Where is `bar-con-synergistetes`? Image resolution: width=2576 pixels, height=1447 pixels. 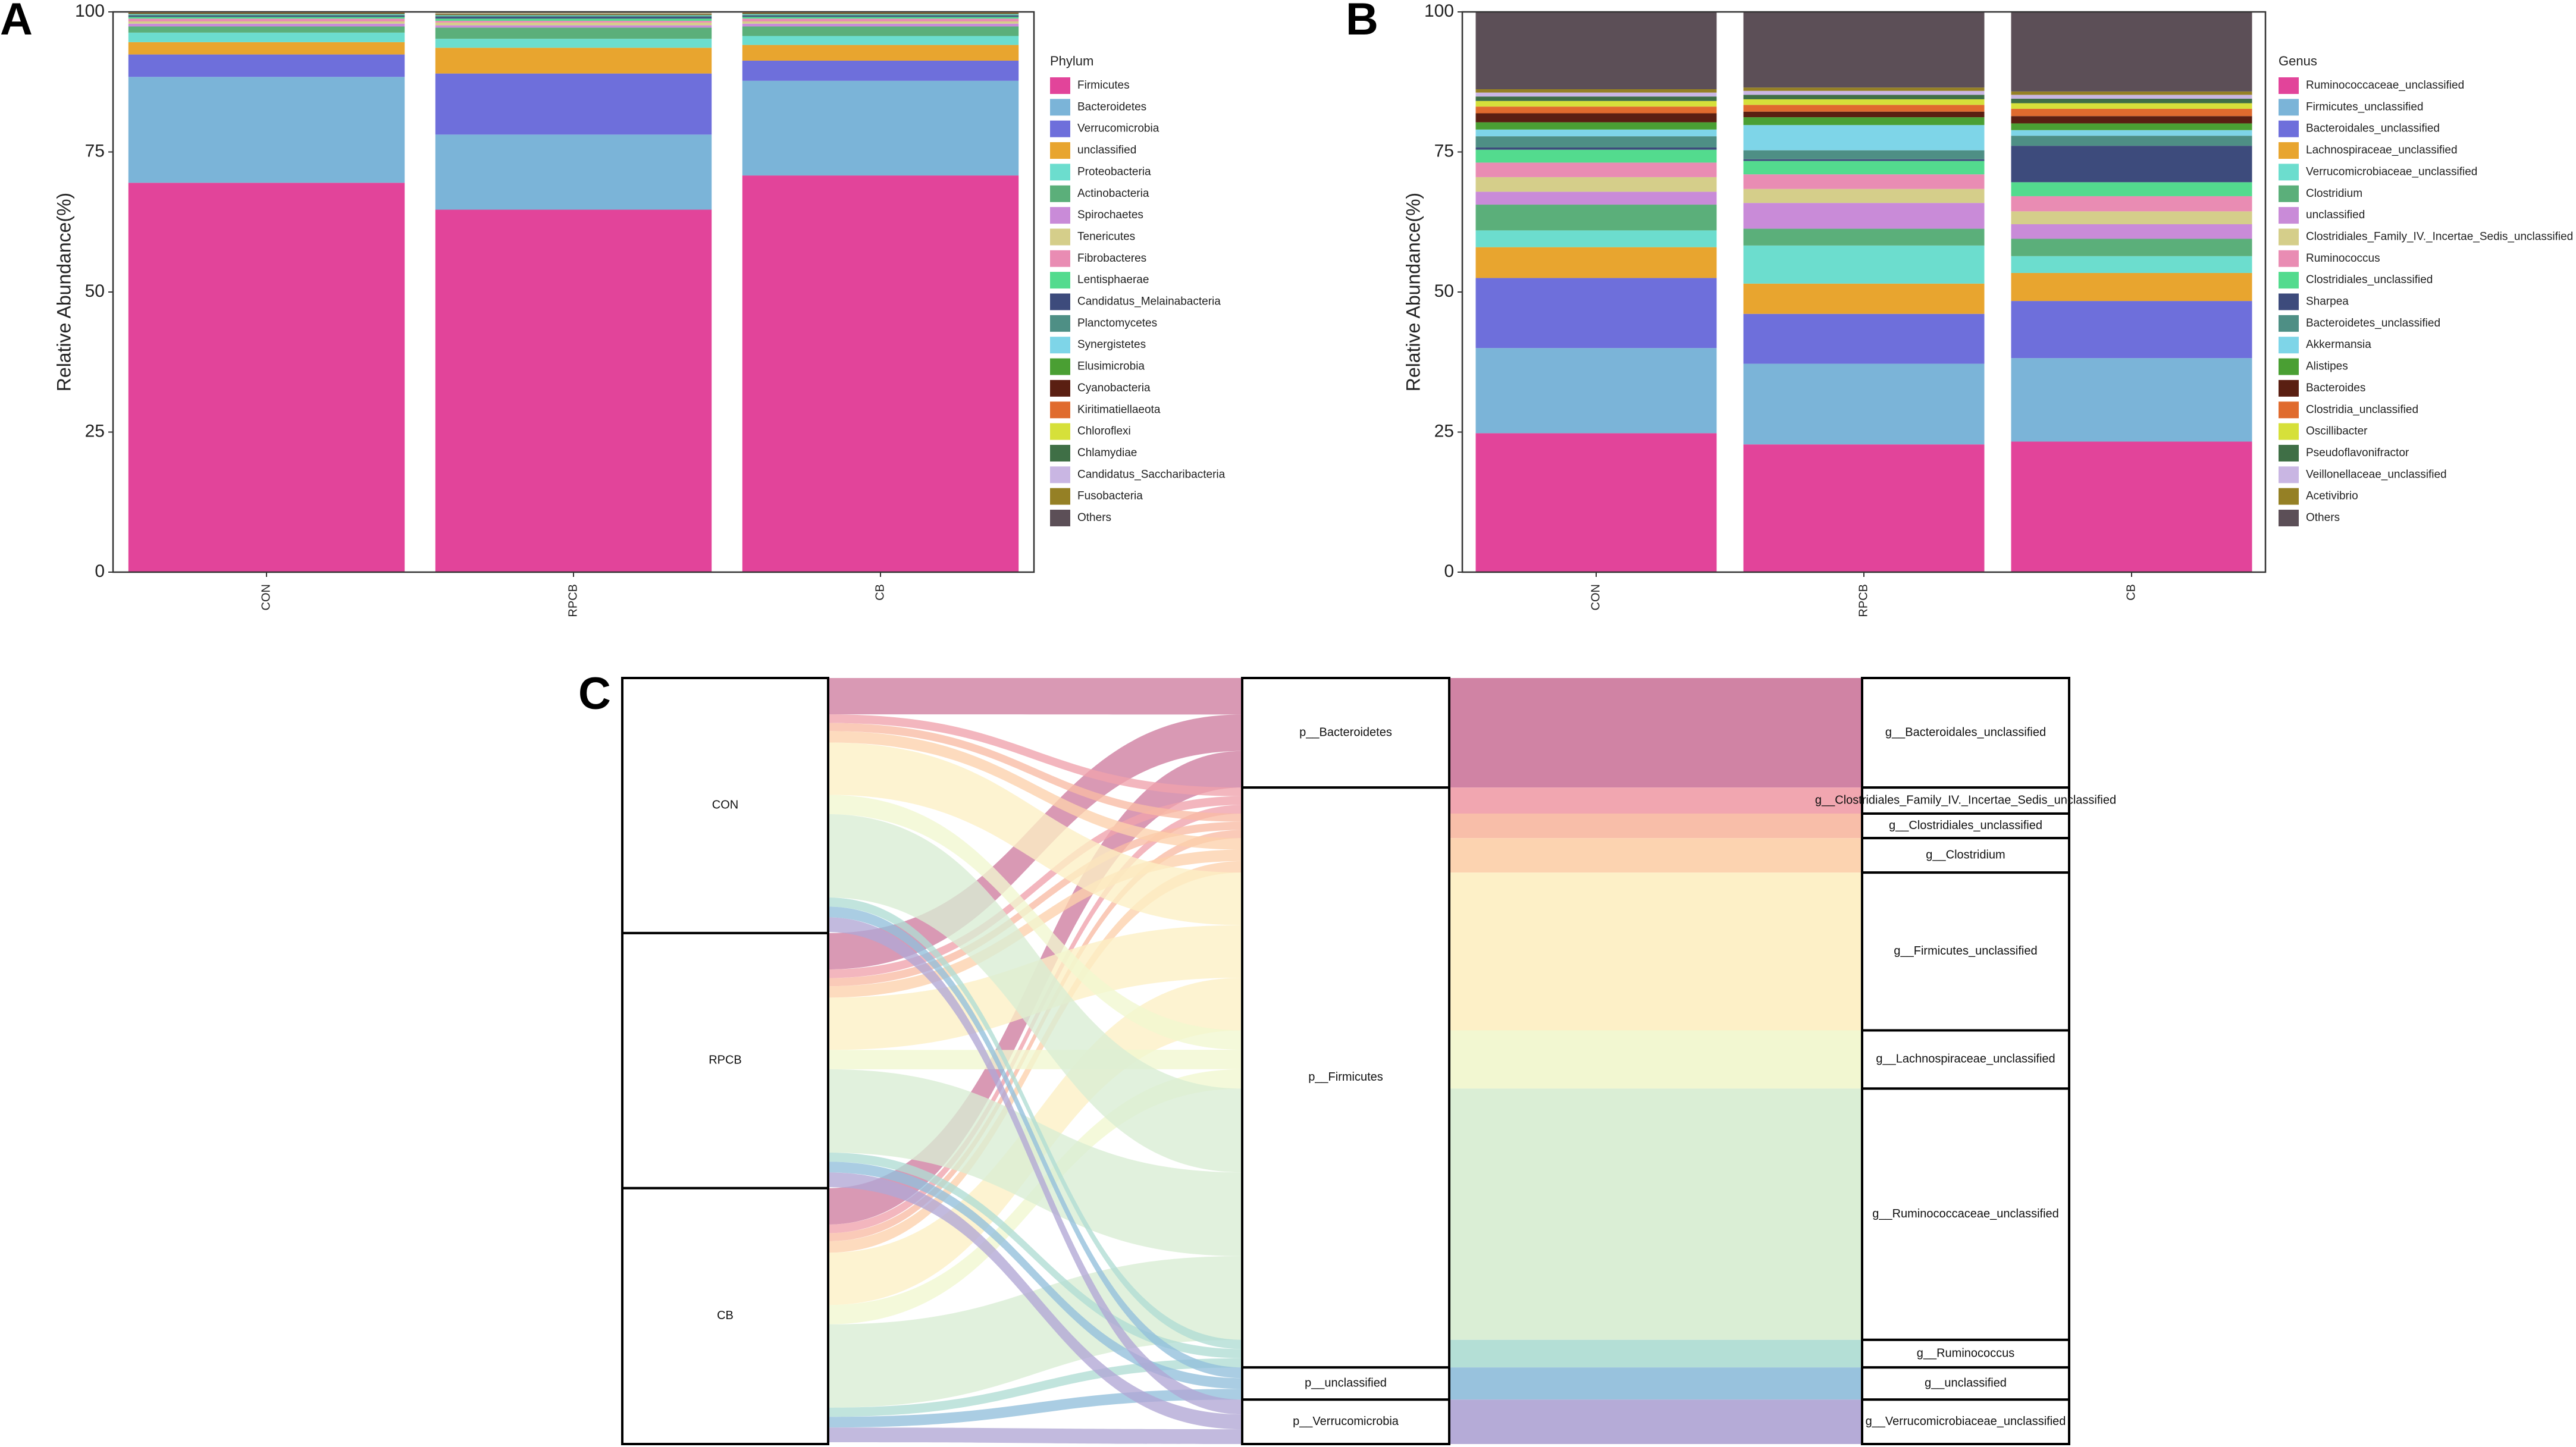 bar-con-synergistetes is located at coordinates (266, 14).